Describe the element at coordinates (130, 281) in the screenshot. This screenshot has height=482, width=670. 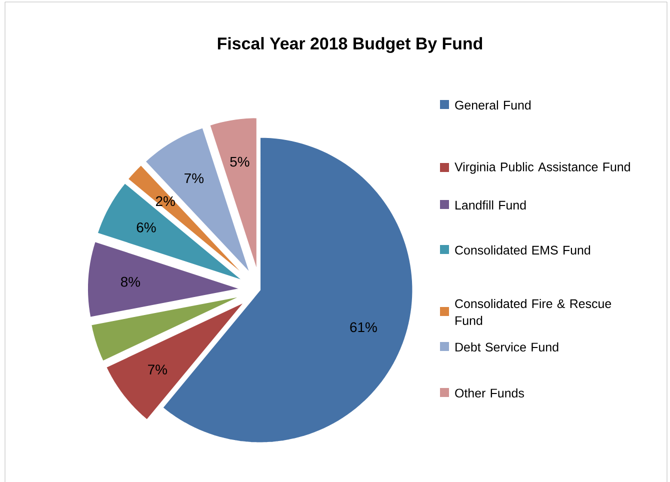
I see `data-label: 8%` at that location.